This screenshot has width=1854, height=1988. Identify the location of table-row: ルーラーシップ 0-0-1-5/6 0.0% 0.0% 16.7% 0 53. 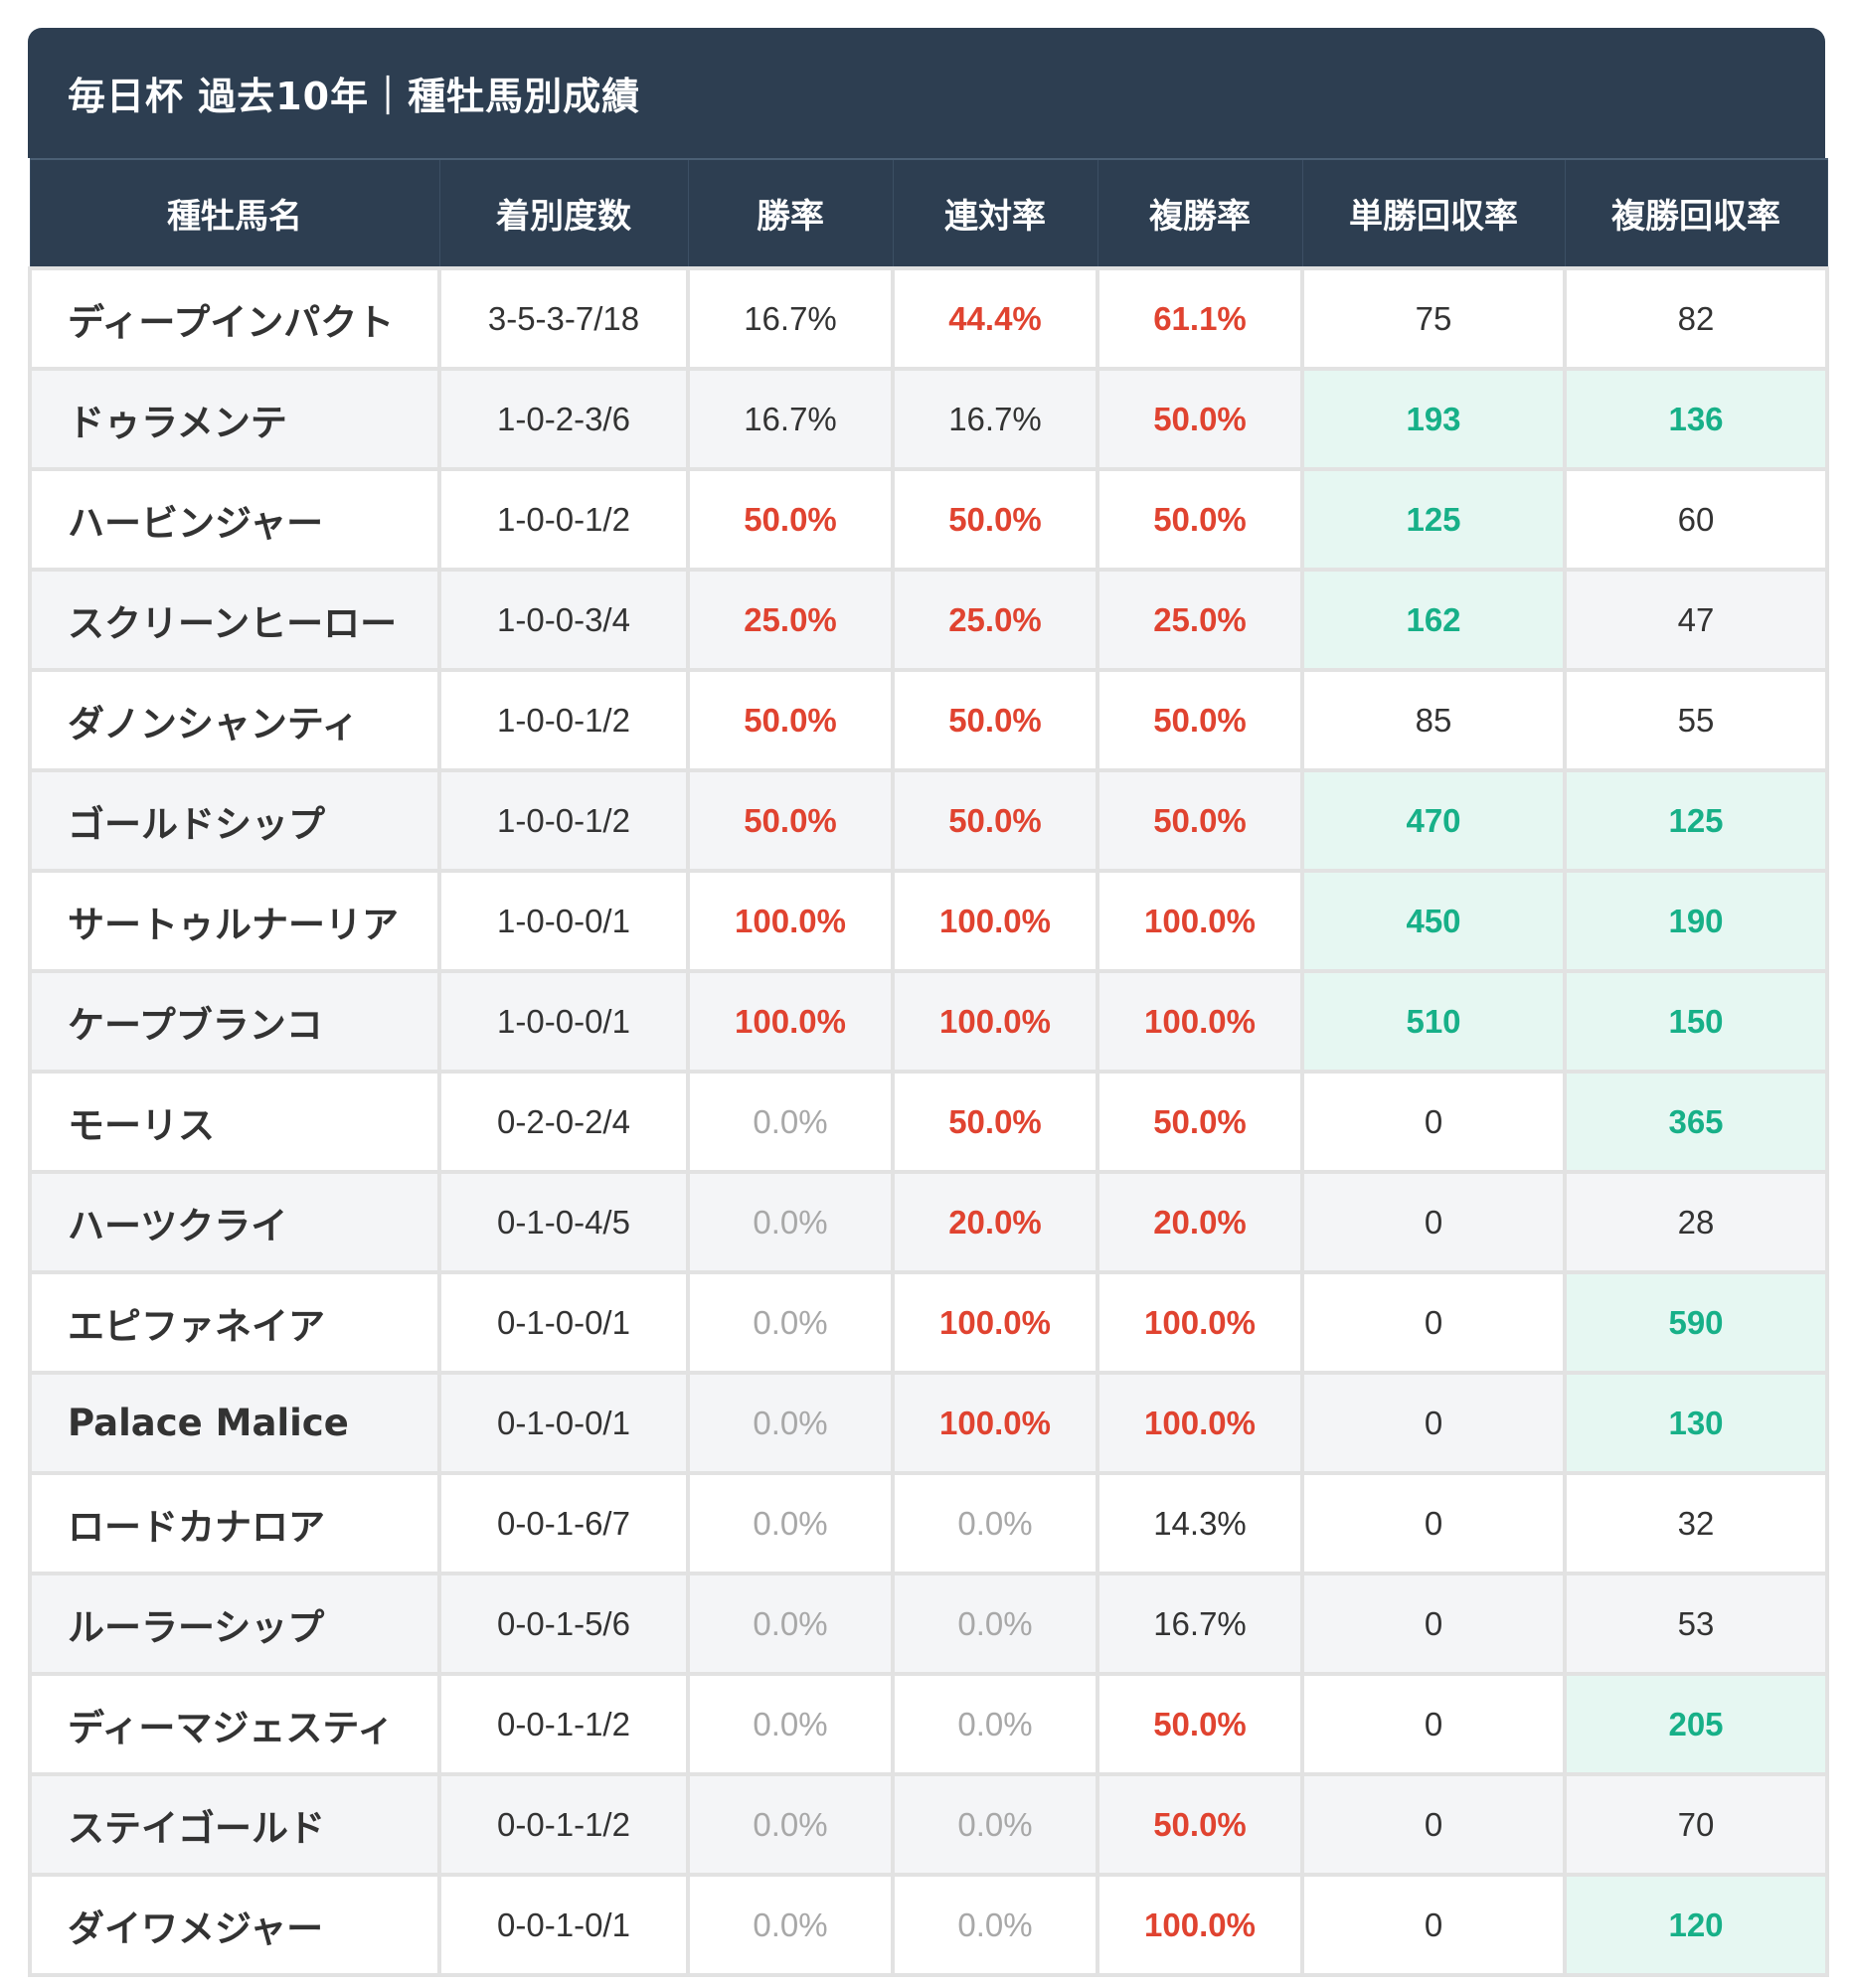
(929, 1624).